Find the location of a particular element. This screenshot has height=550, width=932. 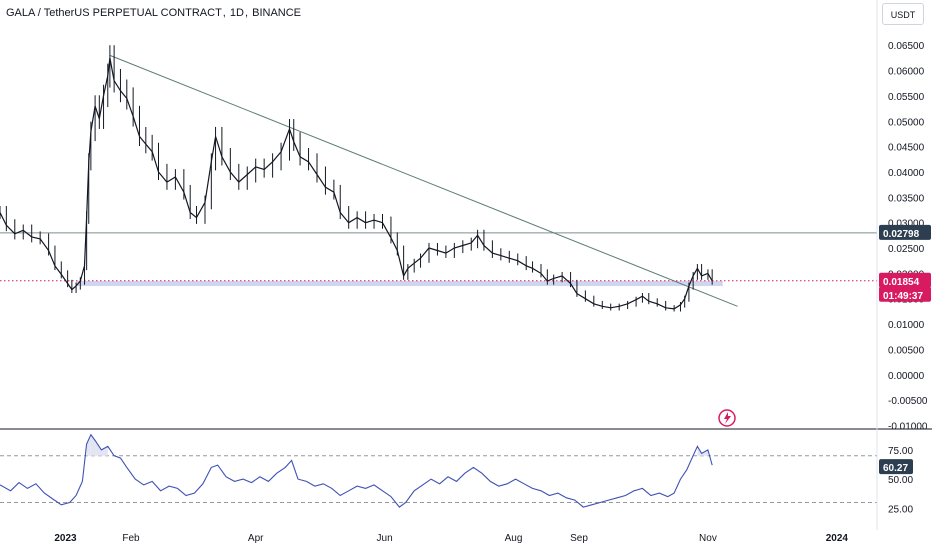

exchange-label: BINANCE is located at coordinates (277, 13).